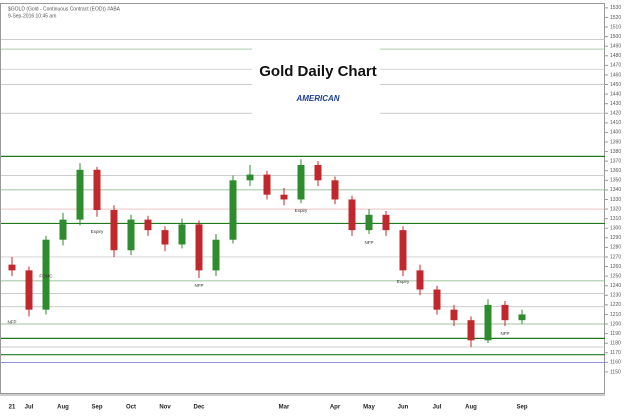  Describe the element at coordinates (615, 353) in the screenshot. I see `y-tick-label: 1170` at that location.